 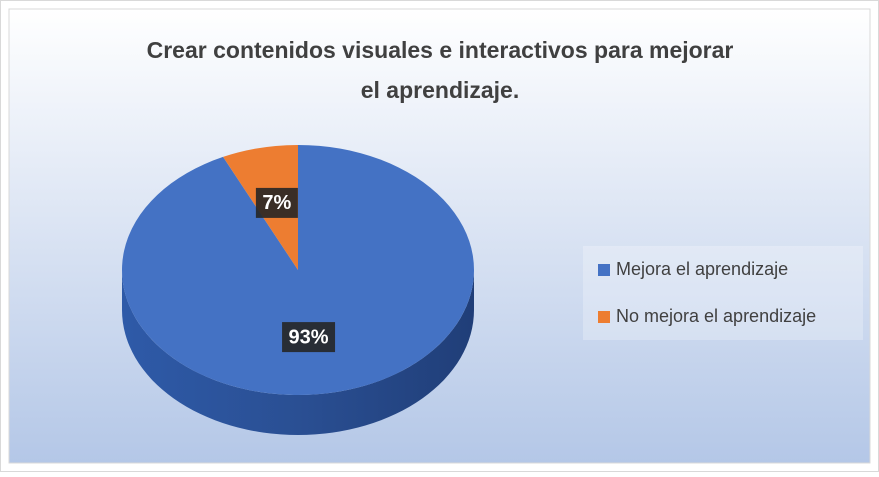 I want to click on data-label: 7%, so click(x=276, y=203).